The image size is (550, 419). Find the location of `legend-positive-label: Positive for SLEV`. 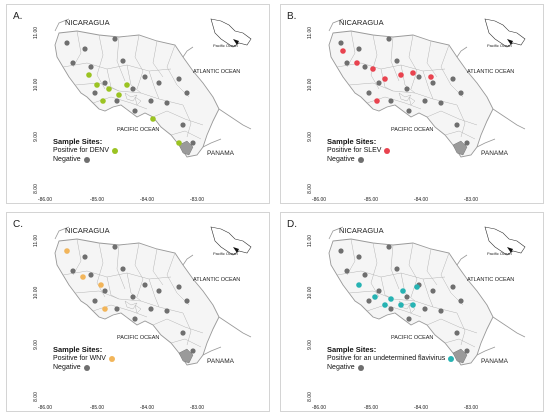

legend-positive-label: Positive for SLEV is located at coordinates (354, 150).